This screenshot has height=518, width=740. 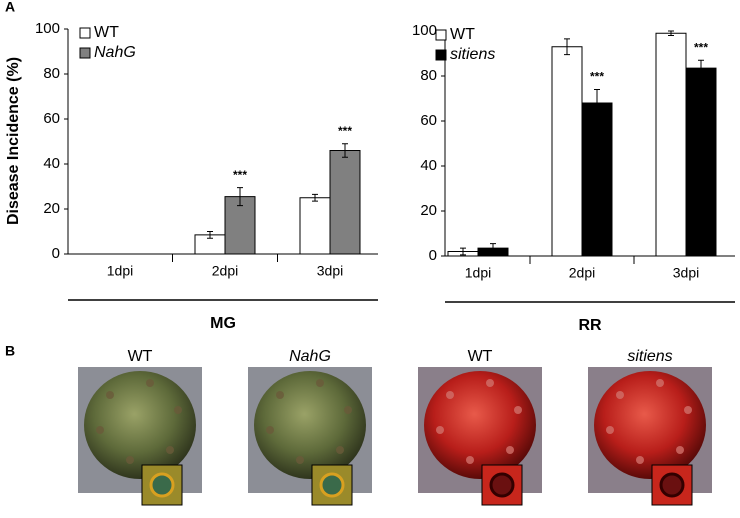 What do you see at coordinates (590, 325) in the screenshot?
I see `group-label: RR` at bounding box center [590, 325].